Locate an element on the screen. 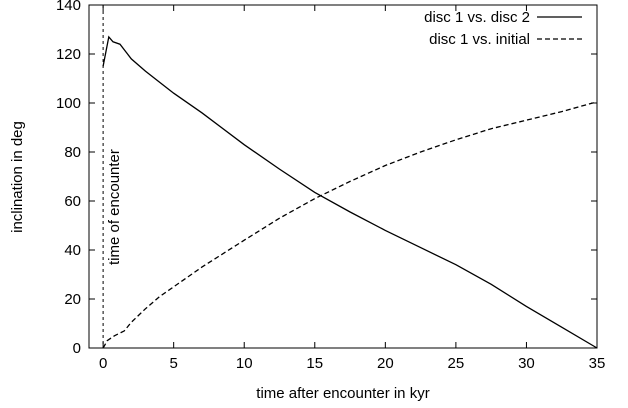 The image size is (628, 408). x-tick-label: 20 is located at coordinates (385, 363).